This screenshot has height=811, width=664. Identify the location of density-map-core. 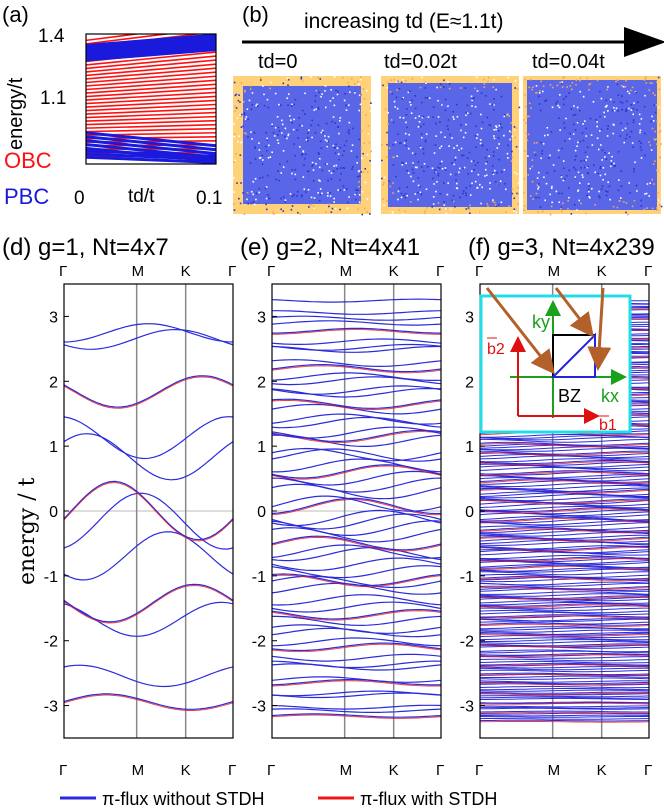
(302, 145).